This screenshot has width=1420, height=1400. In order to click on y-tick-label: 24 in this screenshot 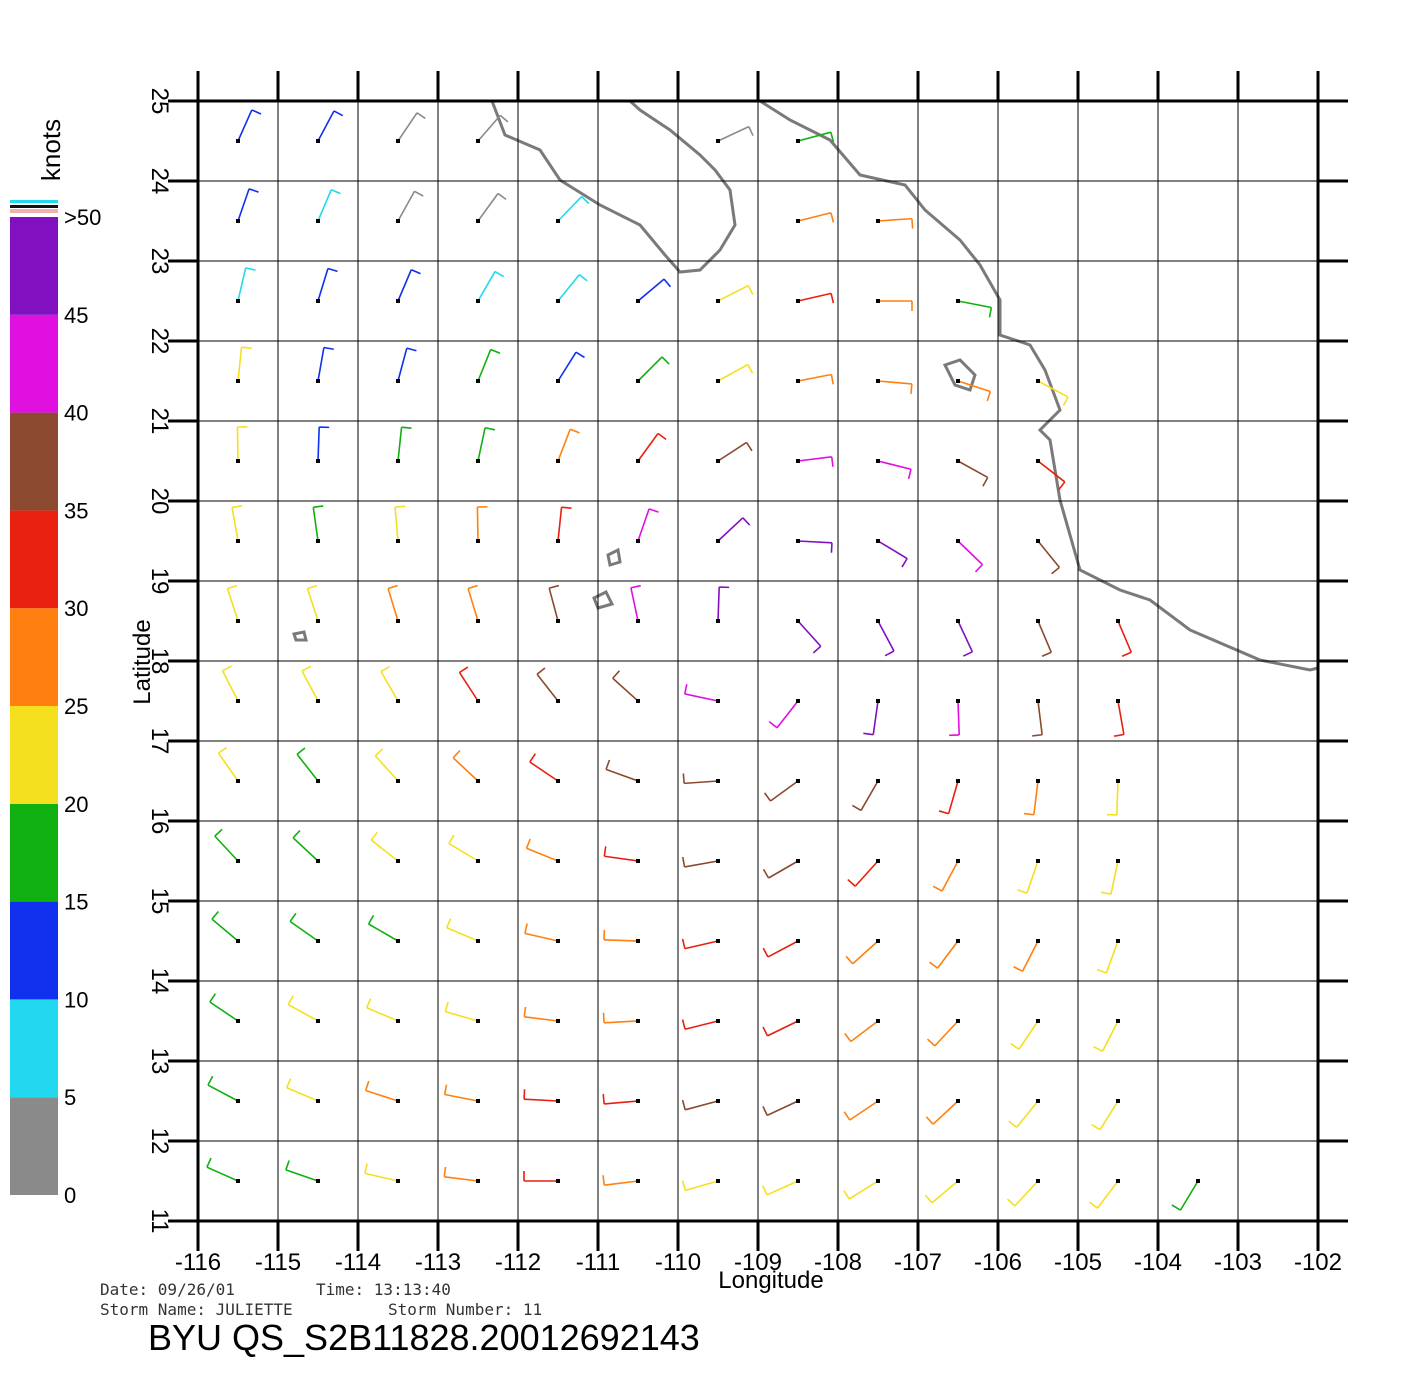, I will do `click(159, 181)`.